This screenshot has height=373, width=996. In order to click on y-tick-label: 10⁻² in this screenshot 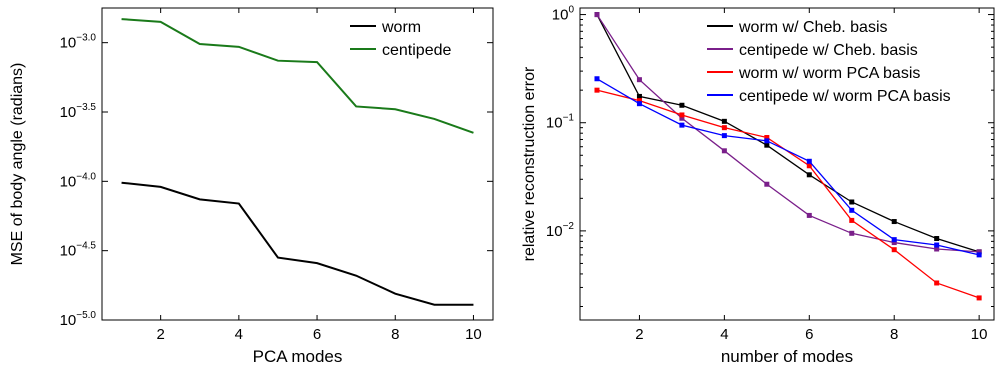, I will do `click(560, 230)`.